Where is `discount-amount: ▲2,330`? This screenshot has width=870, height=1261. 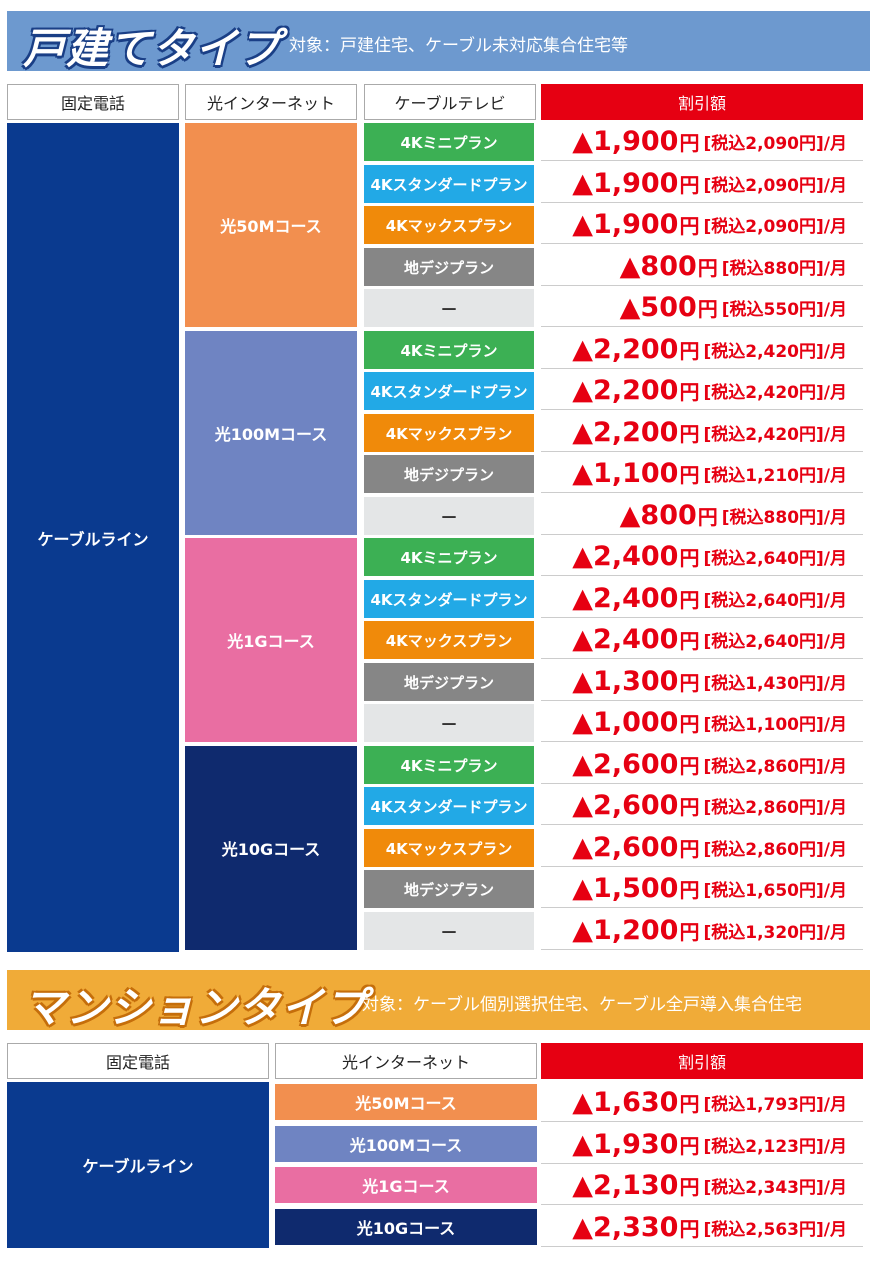
discount-amount: ▲2,330 is located at coordinates (625, 1227).